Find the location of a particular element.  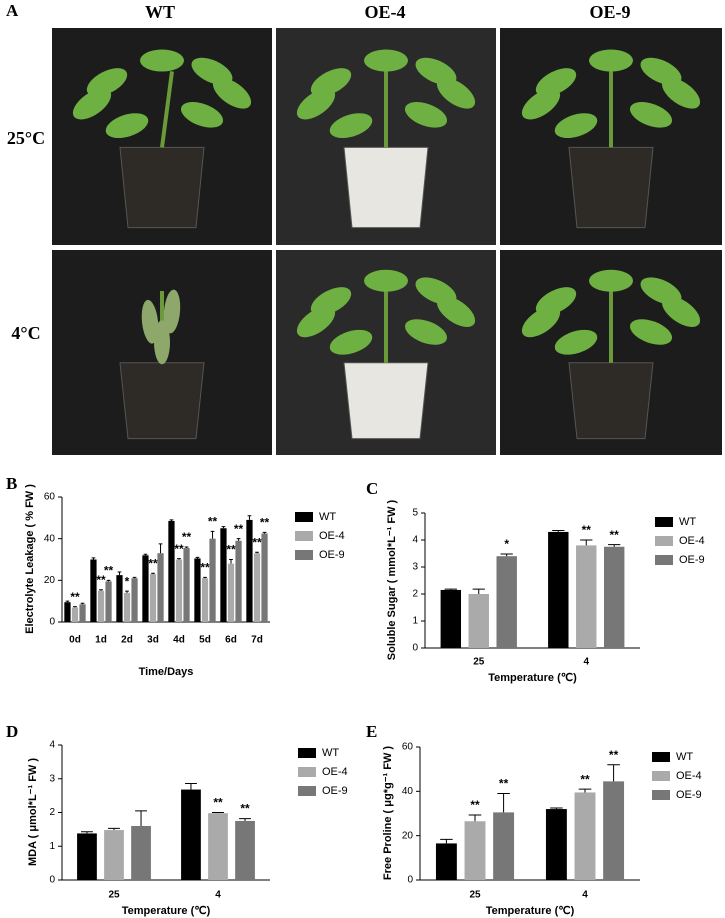

y-axis-title: Soluble Sugar ( mmol*L⁻¹ FW ) is located at coordinates (392, 579).